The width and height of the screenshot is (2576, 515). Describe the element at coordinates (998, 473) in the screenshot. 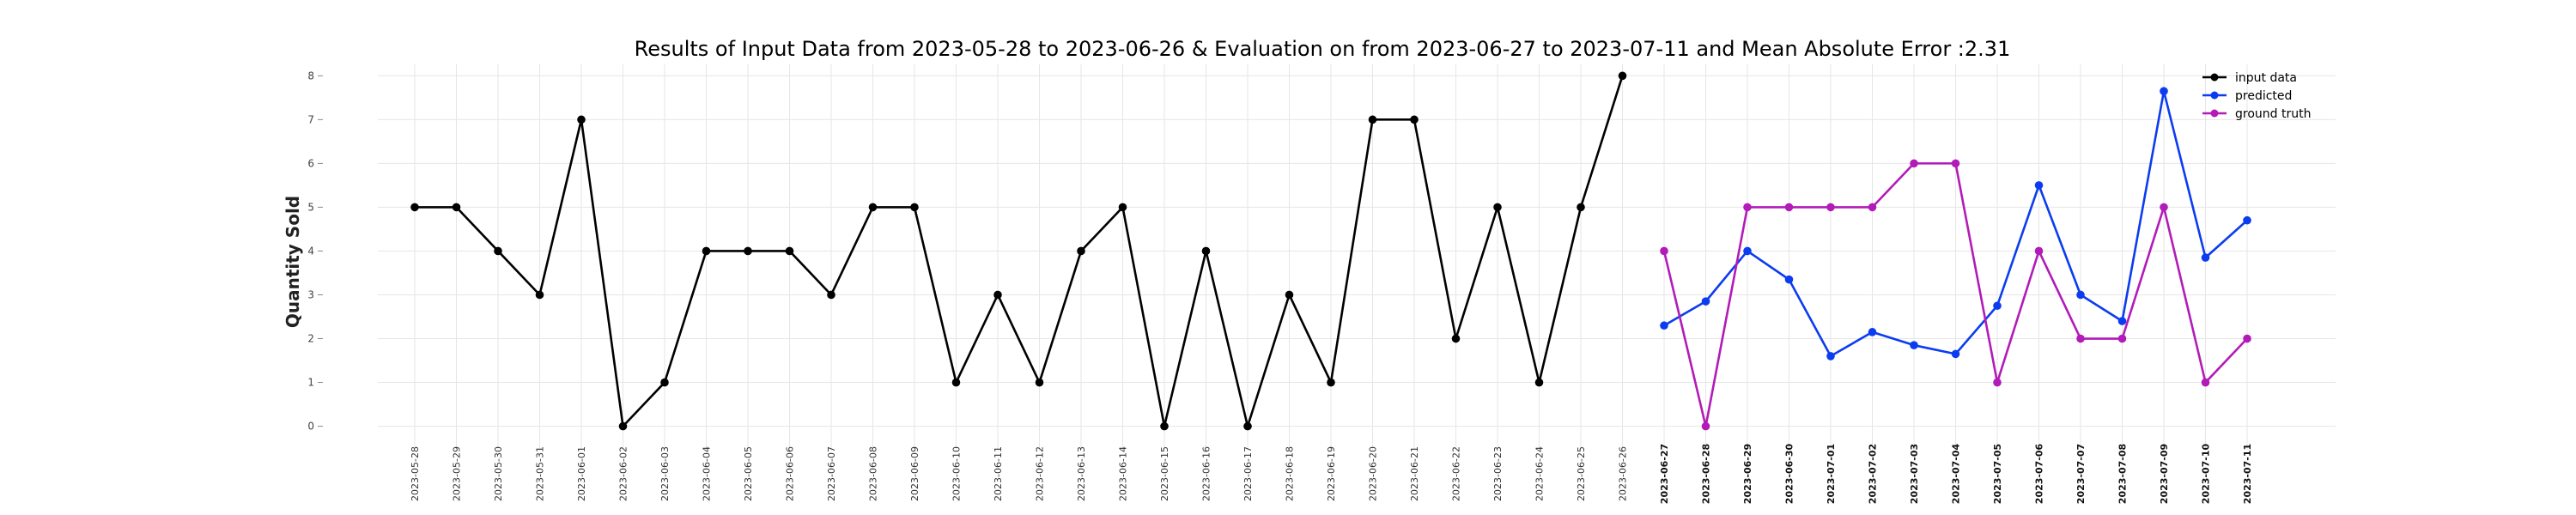

I see `x-tick-label: 2023-06-11` at that location.